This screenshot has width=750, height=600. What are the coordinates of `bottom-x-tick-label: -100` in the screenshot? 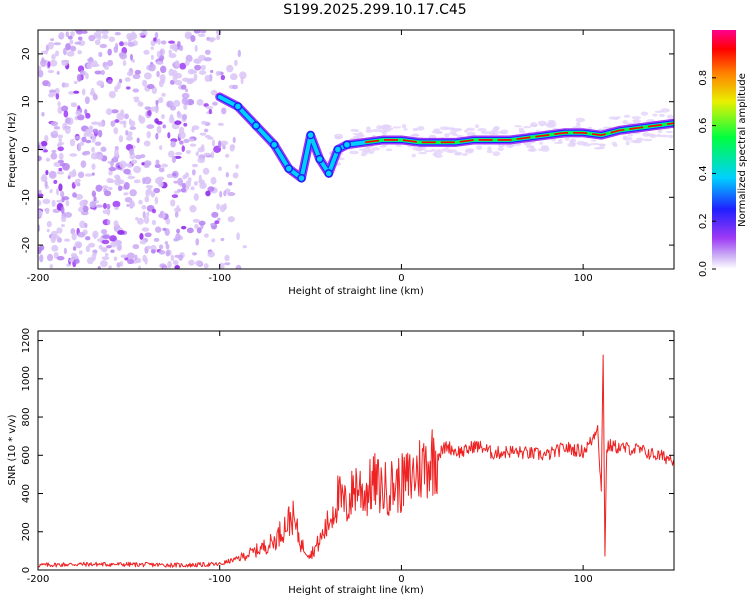 It's located at (219, 579).